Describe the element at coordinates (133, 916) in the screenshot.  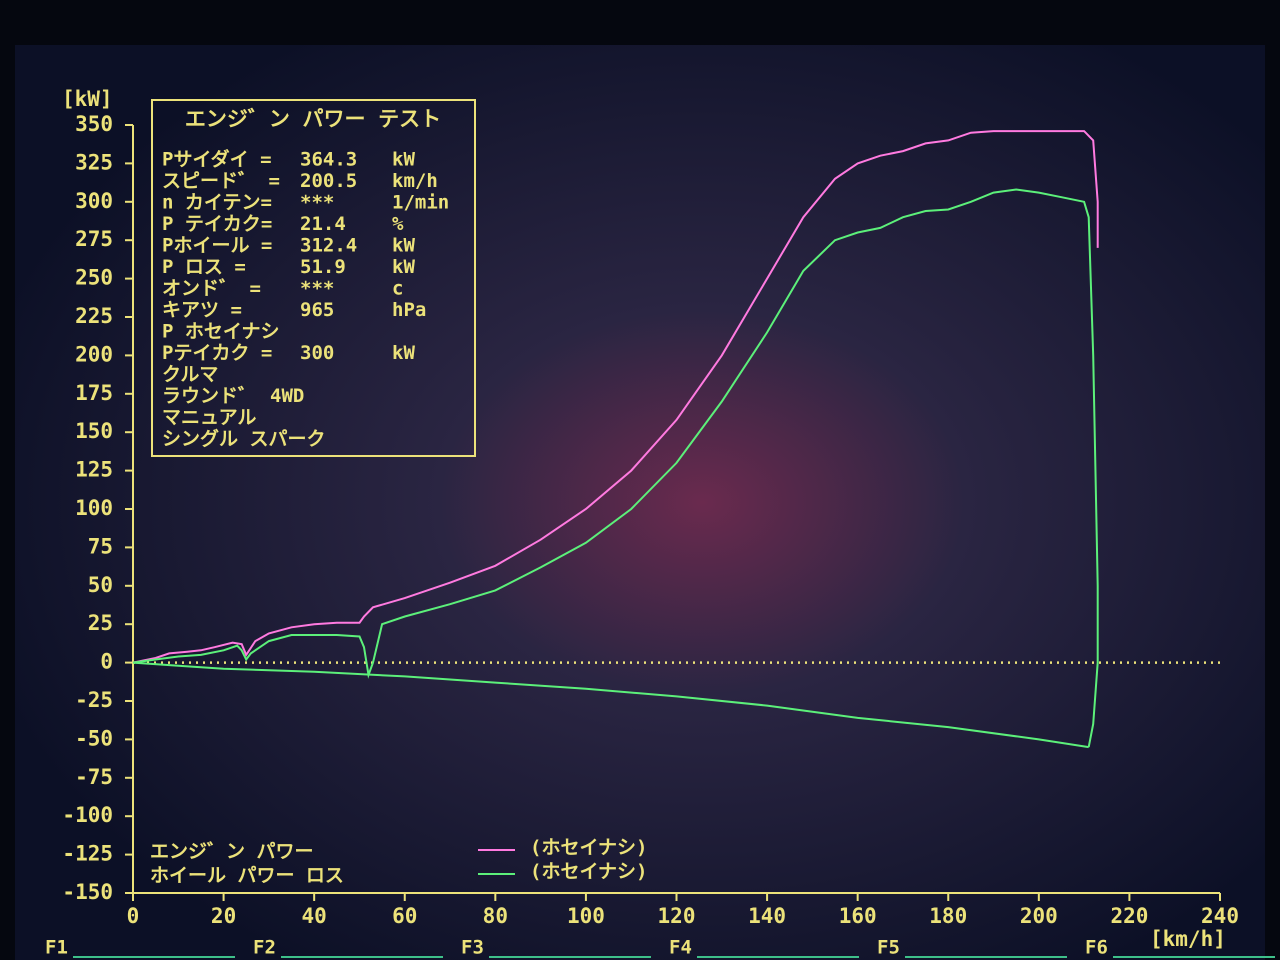
I see `x-tick-label: 0` at that location.